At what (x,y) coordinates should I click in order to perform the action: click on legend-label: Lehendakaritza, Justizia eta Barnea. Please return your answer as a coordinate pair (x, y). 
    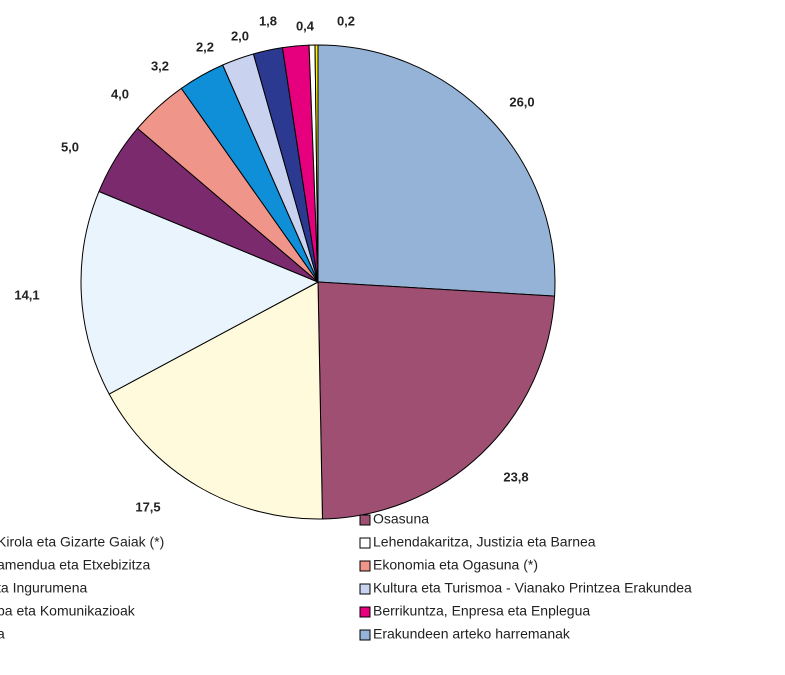
    Looking at the image, I should click on (484, 542).